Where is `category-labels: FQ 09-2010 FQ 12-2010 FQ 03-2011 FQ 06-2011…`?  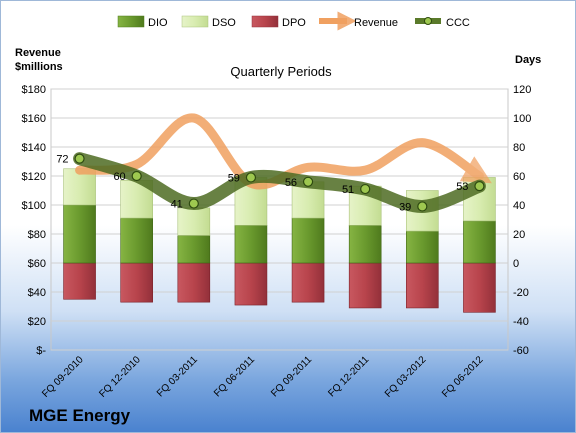
category-labels: FQ 09-2010 FQ 12-2010 FQ 03-2011 FQ 06-2011… is located at coordinates (263, 377).